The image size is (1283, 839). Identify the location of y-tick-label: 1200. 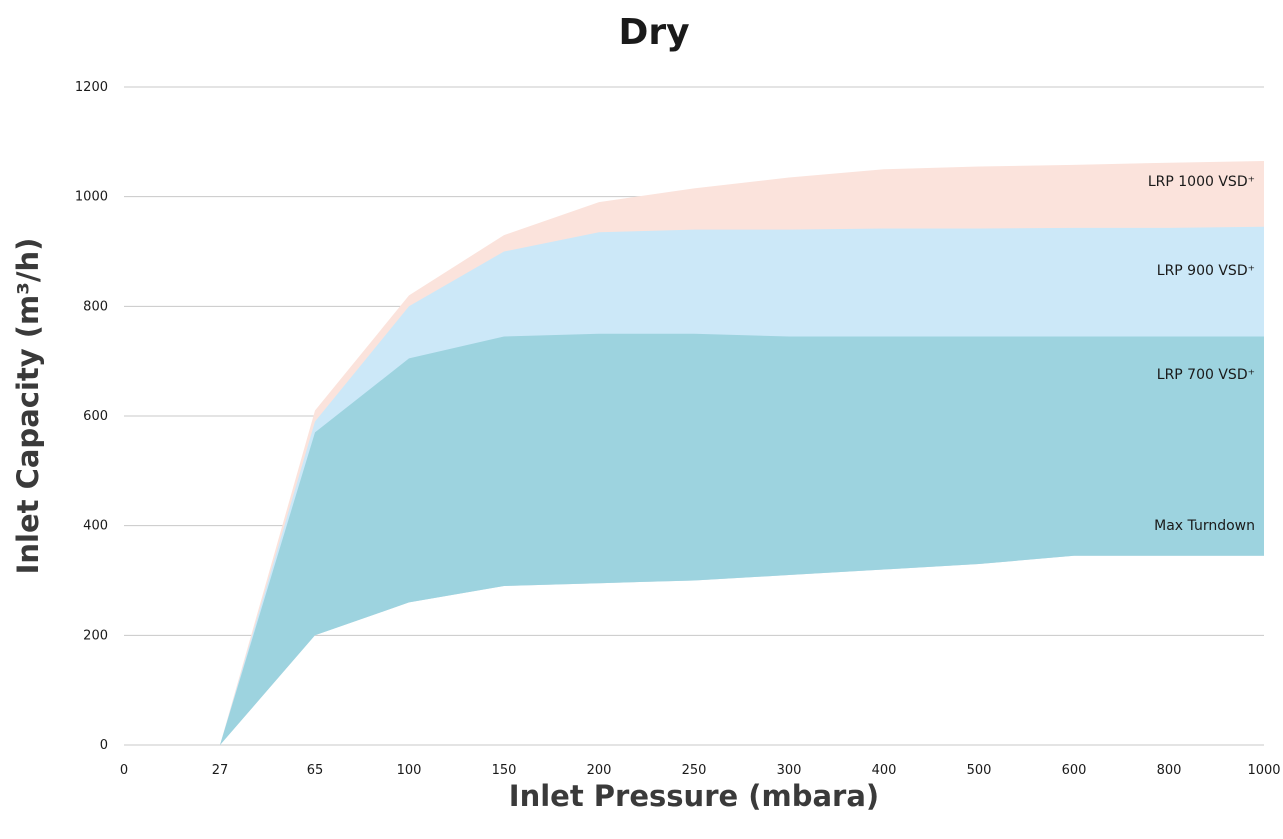
(91, 87).